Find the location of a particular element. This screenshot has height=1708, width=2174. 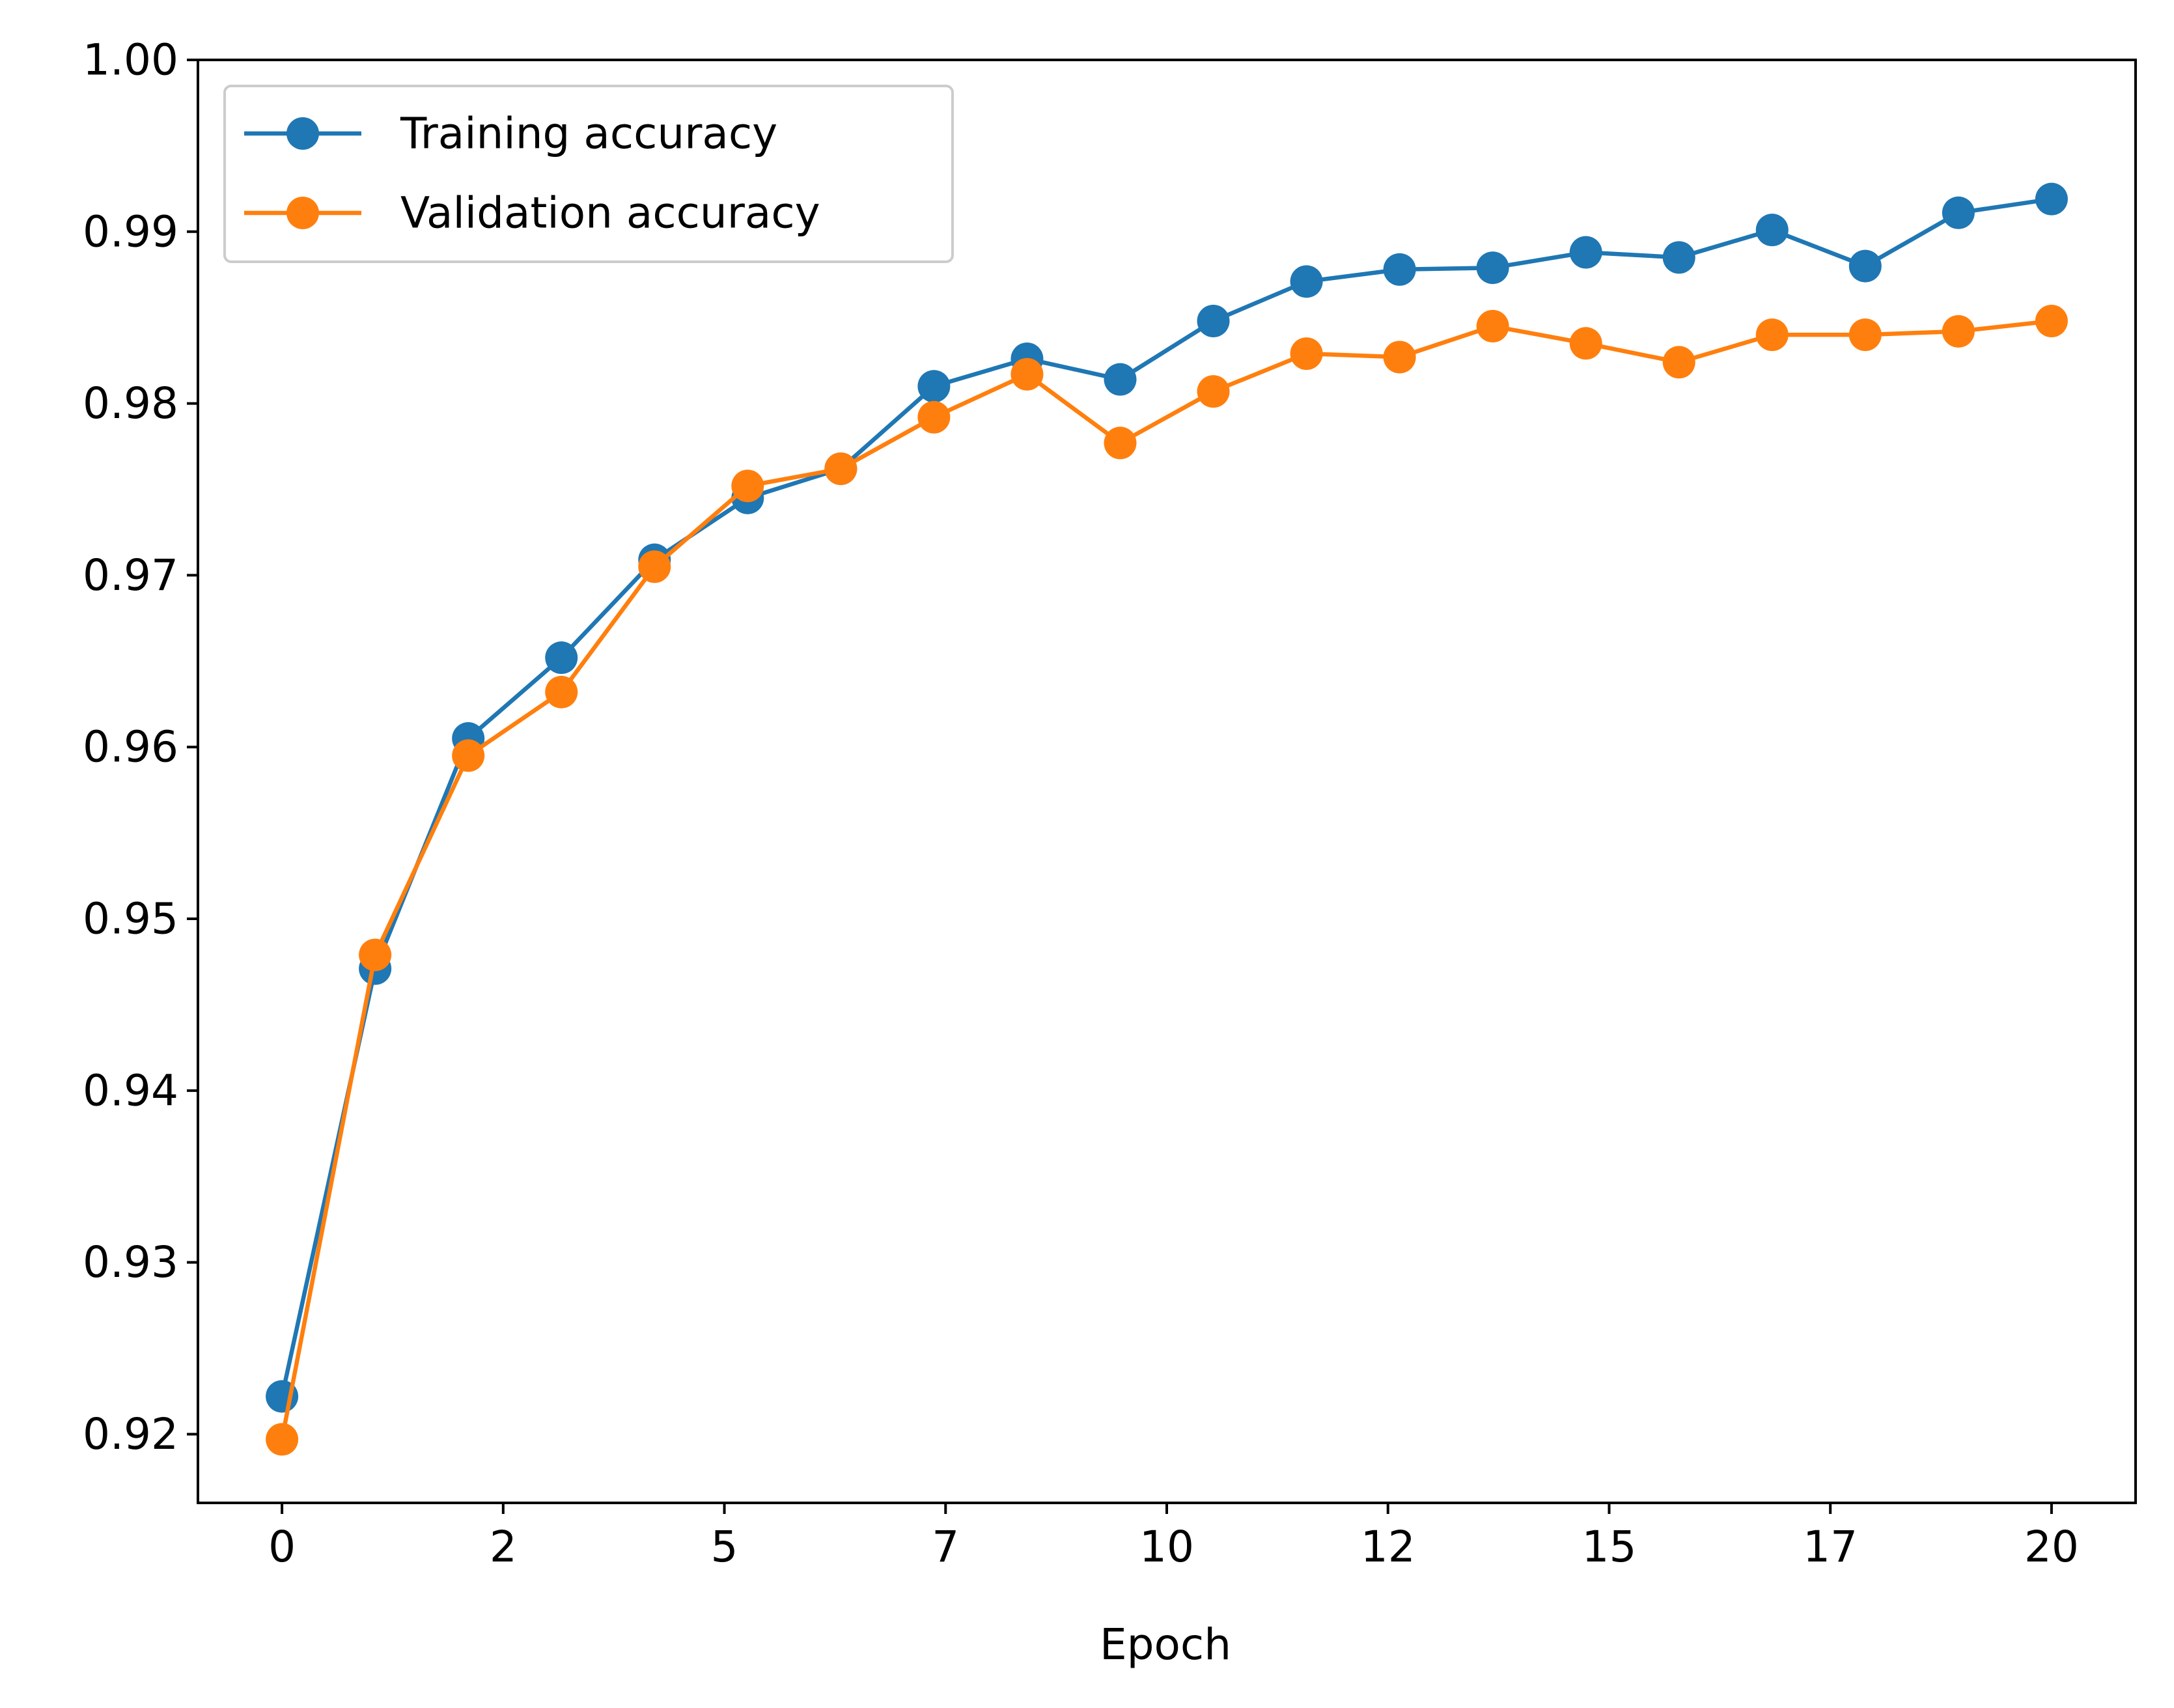

x-tick-label: 12 is located at coordinates (1388, 1547).